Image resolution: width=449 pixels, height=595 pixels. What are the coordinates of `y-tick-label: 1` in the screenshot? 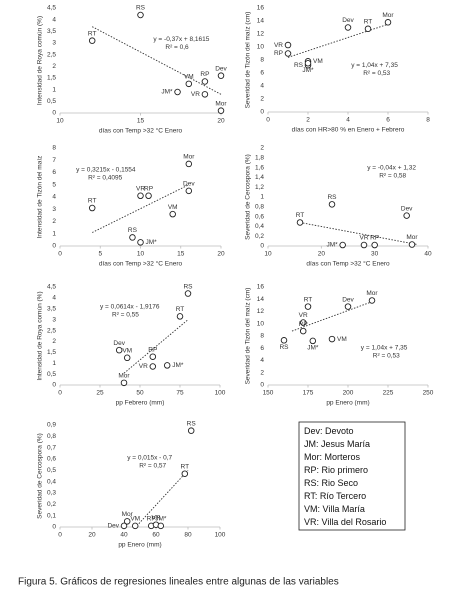 It's located at (262, 197).